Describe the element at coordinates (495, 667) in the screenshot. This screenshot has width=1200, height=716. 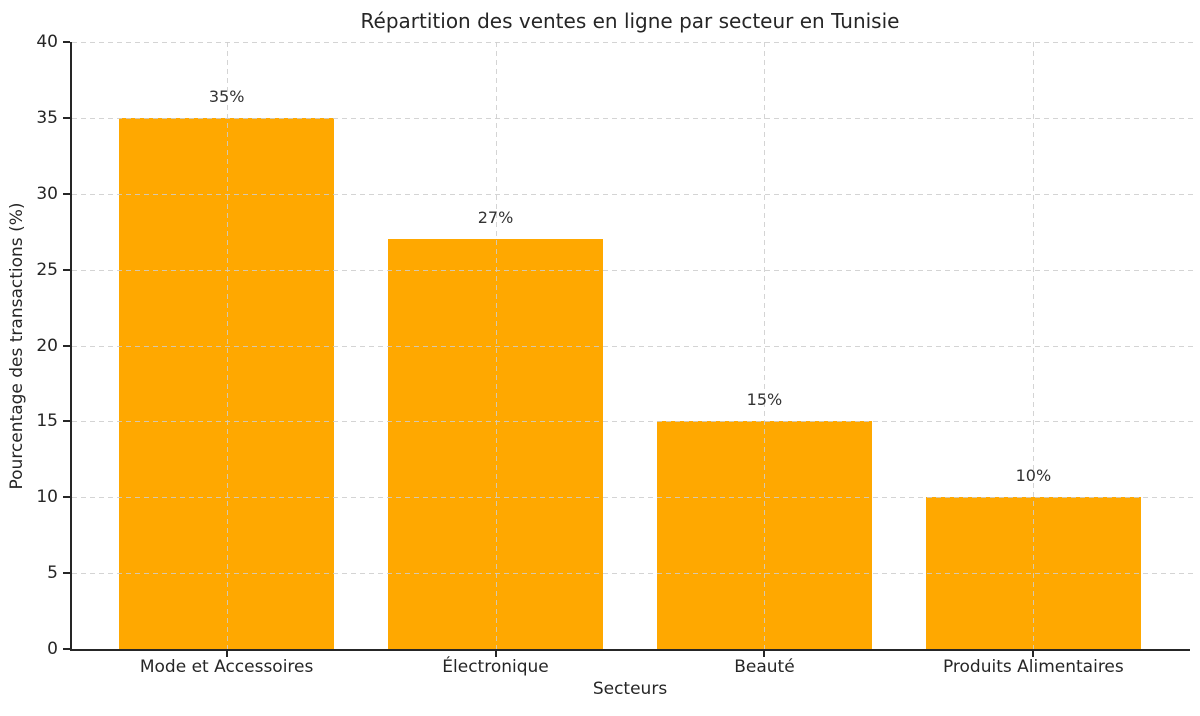
I see `x-tick-label: Électronique` at that location.